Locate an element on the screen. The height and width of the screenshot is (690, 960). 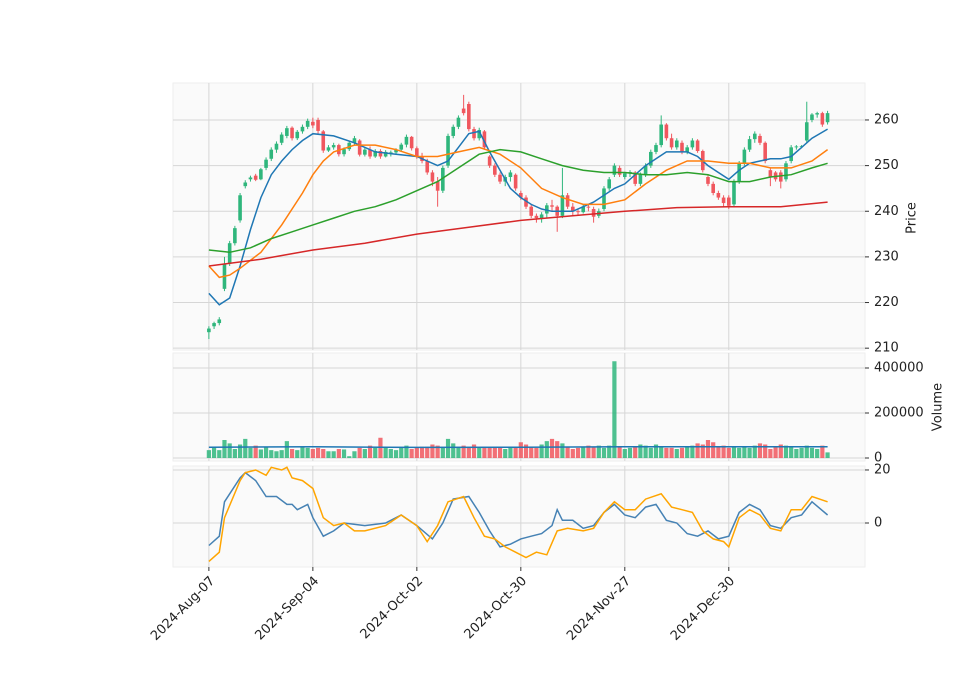
x-tick-label: 2024-Oct-30 is located at coordinates (496, 608).